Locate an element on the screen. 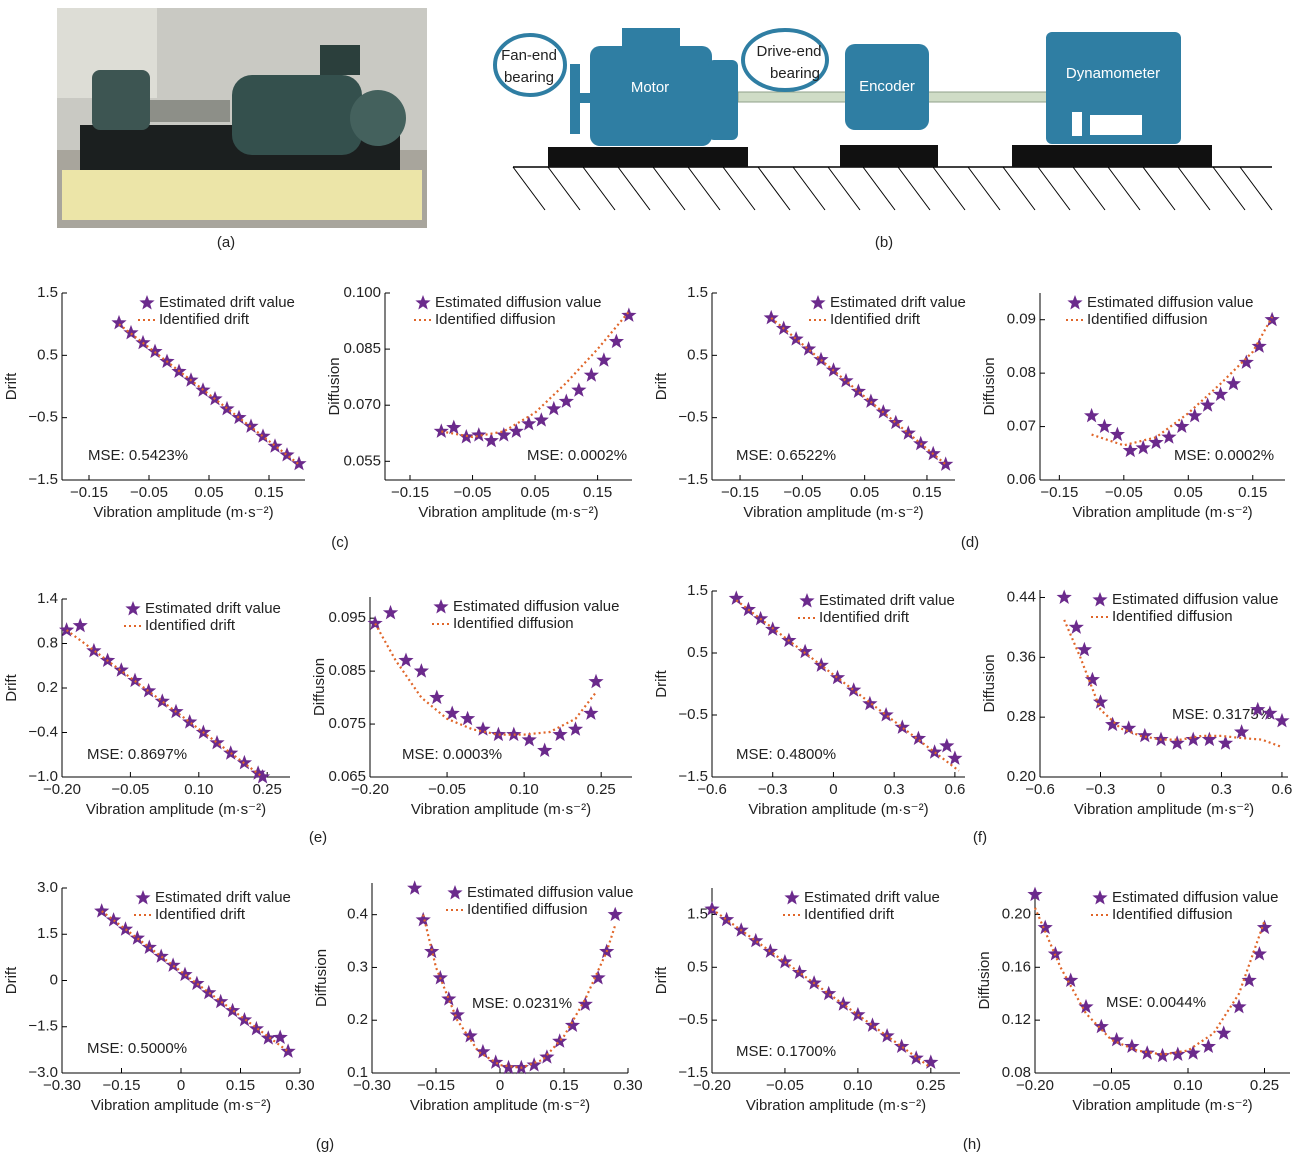 This screenshot has width=1304, height=1162. annotation: MSE: 0.4800% is located at coordinates (786, 754).